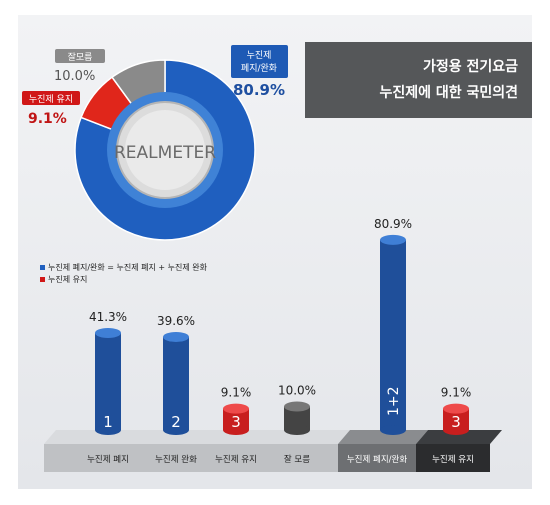  I want to click on bar-2: 39.6% 2 누진제 완화, so click(176, 389).